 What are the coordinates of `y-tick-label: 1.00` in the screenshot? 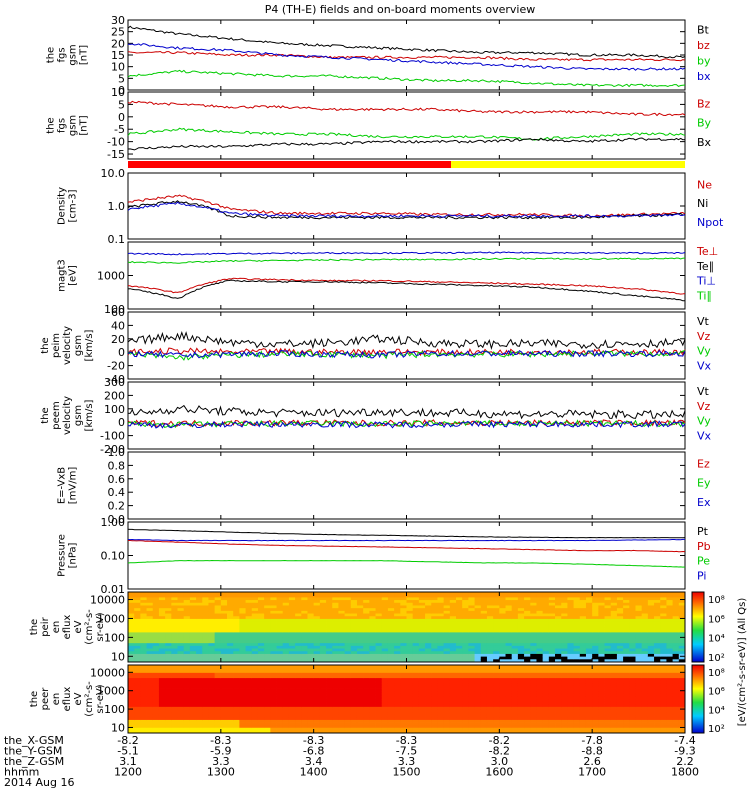 It's located at (113, 522).